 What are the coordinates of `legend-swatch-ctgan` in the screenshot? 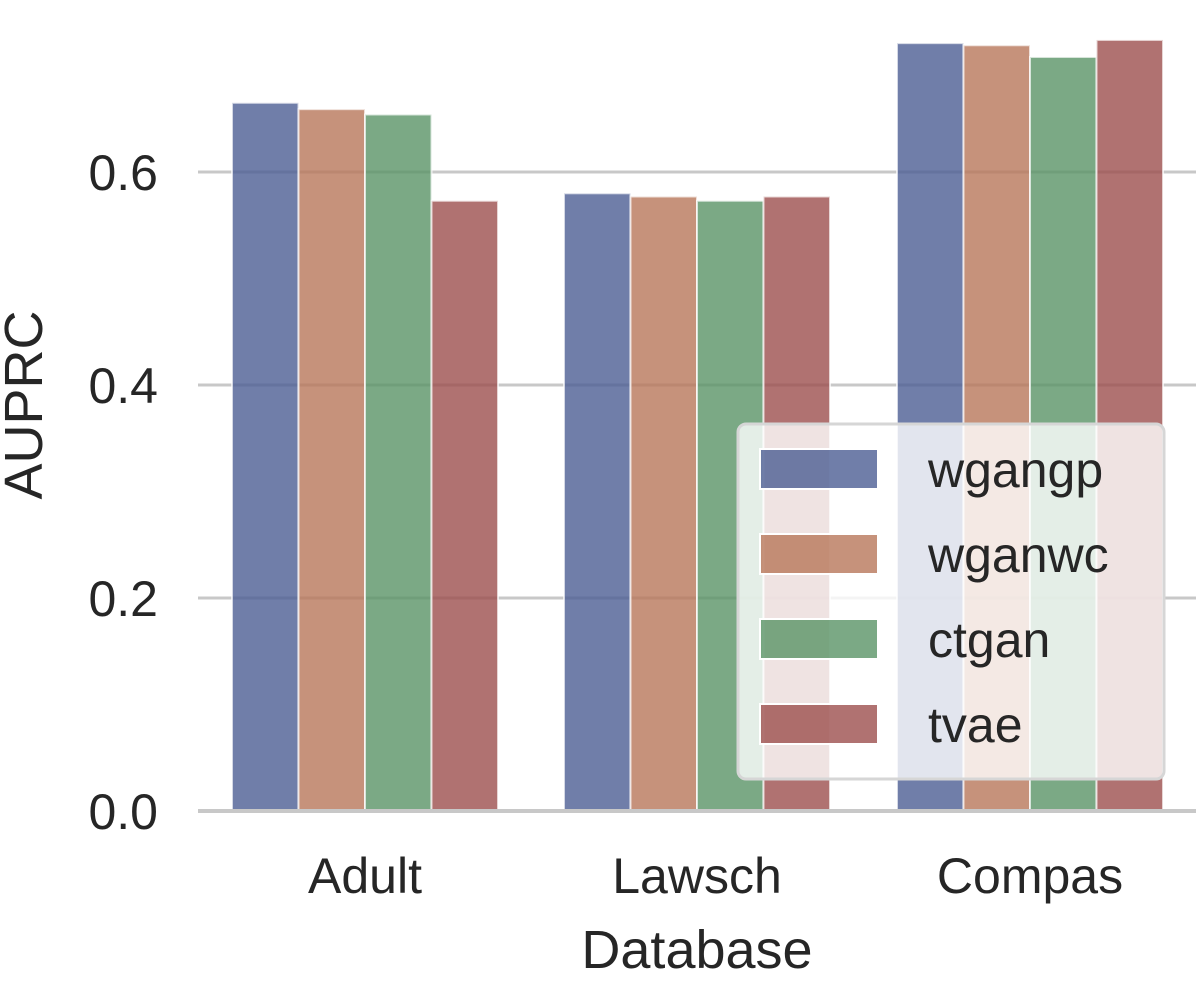 It's located at (819, 639).